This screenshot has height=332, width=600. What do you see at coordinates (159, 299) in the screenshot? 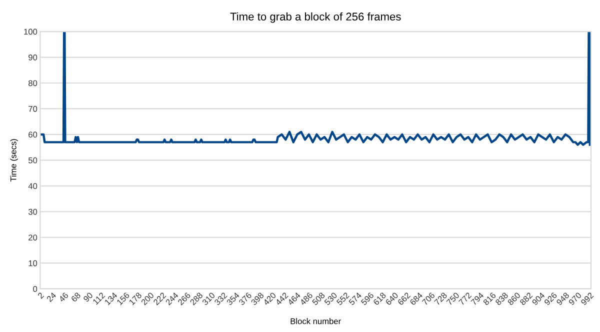
I see `x-tick-label: 222` at bounding box center [159, 299].